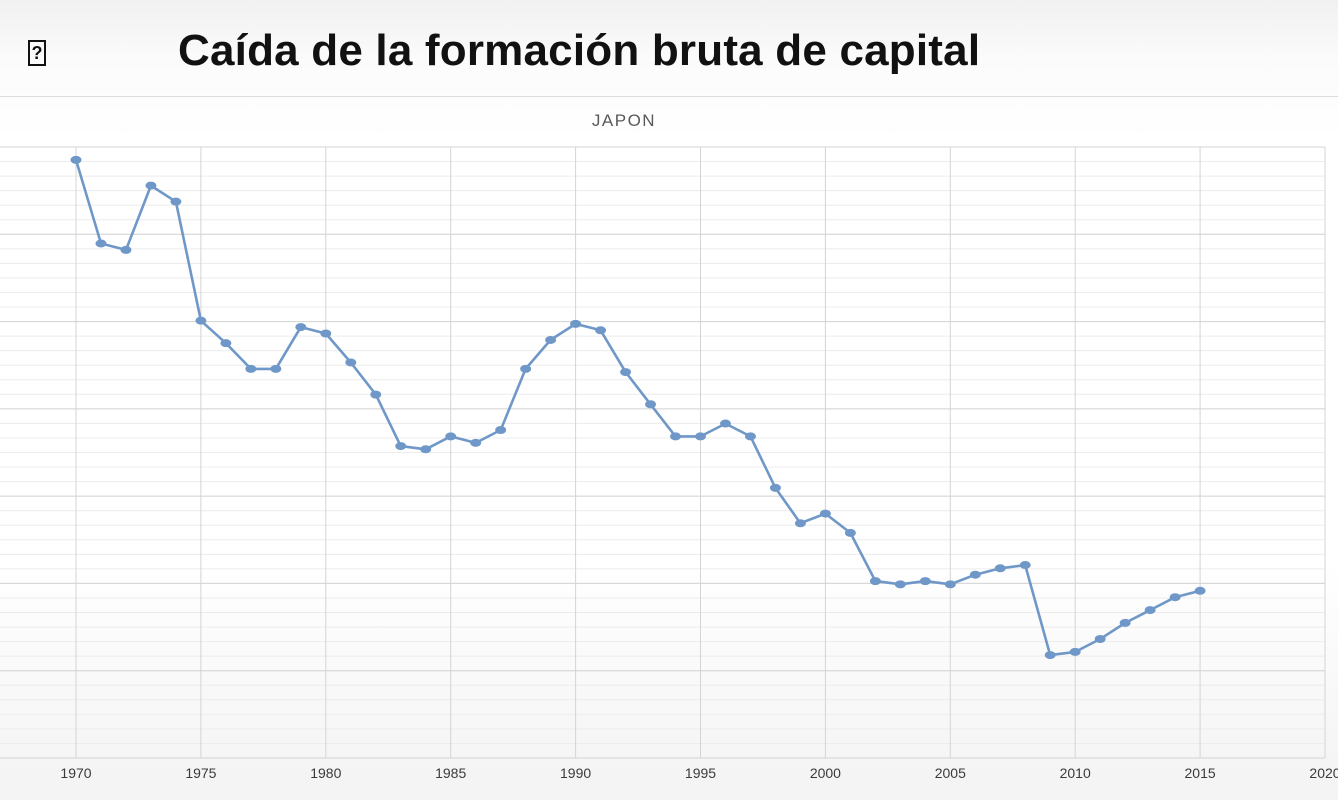 The height and width of the screenshot is (800, 1338). Describe the element at coordinates (325, 773) in the screenshot. I see `x-tick-label: 1980` at that location.